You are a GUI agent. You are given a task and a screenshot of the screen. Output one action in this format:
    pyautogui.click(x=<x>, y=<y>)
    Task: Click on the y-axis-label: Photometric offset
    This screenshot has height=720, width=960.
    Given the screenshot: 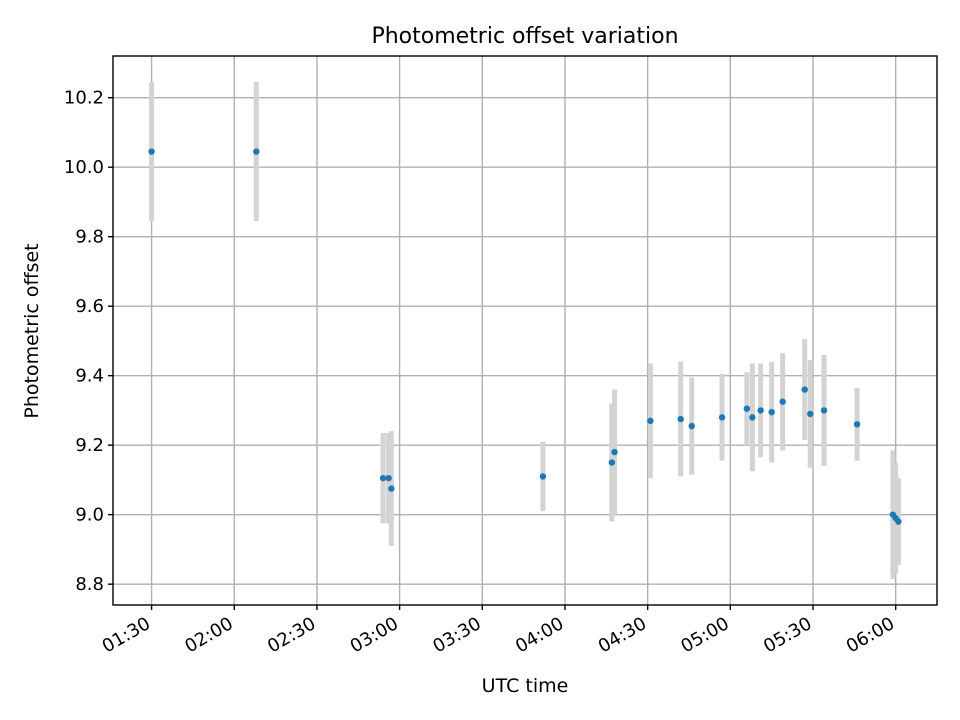 What is the action you would take?
    pyautogui.click(x=32, y=330)
    